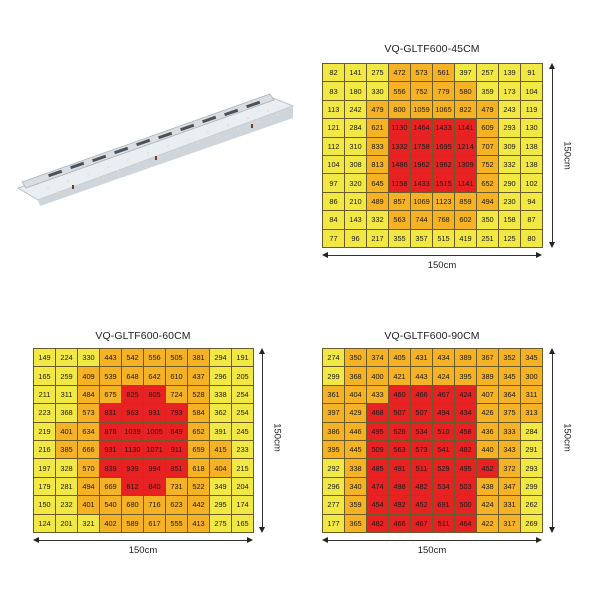  What do you see at coordinates (421, 431) in the screenshot?
I see `grid-cell: 534` at bounding box center [421, 431].